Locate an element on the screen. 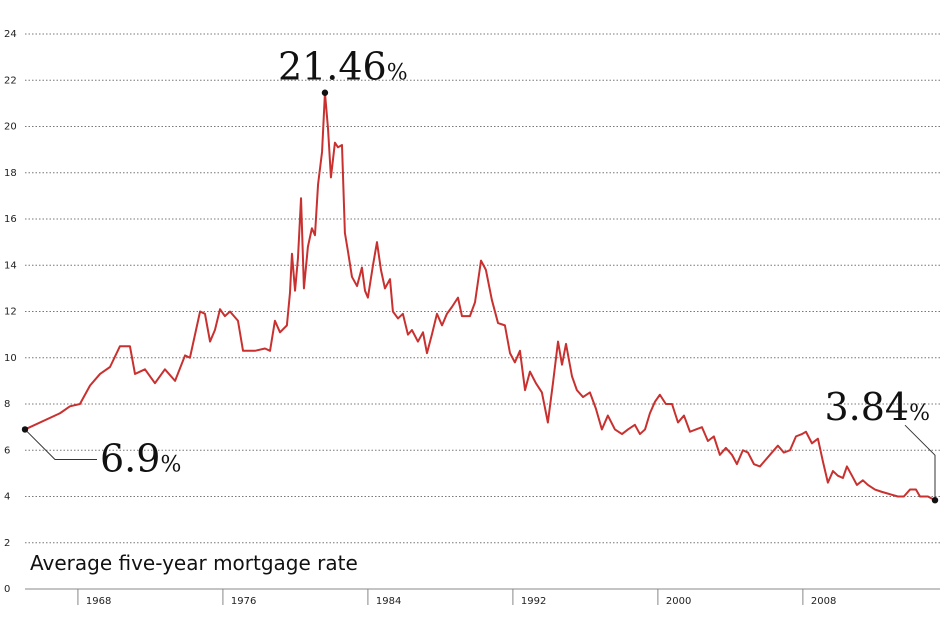  y-tick-label: 12 is located at coordinates (10, 312).